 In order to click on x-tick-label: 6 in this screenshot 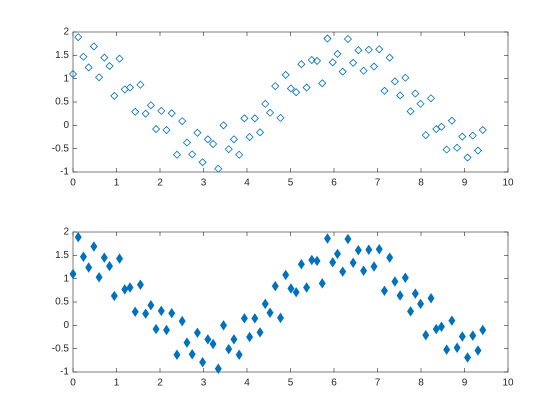, I will do `click(334, 383)`.